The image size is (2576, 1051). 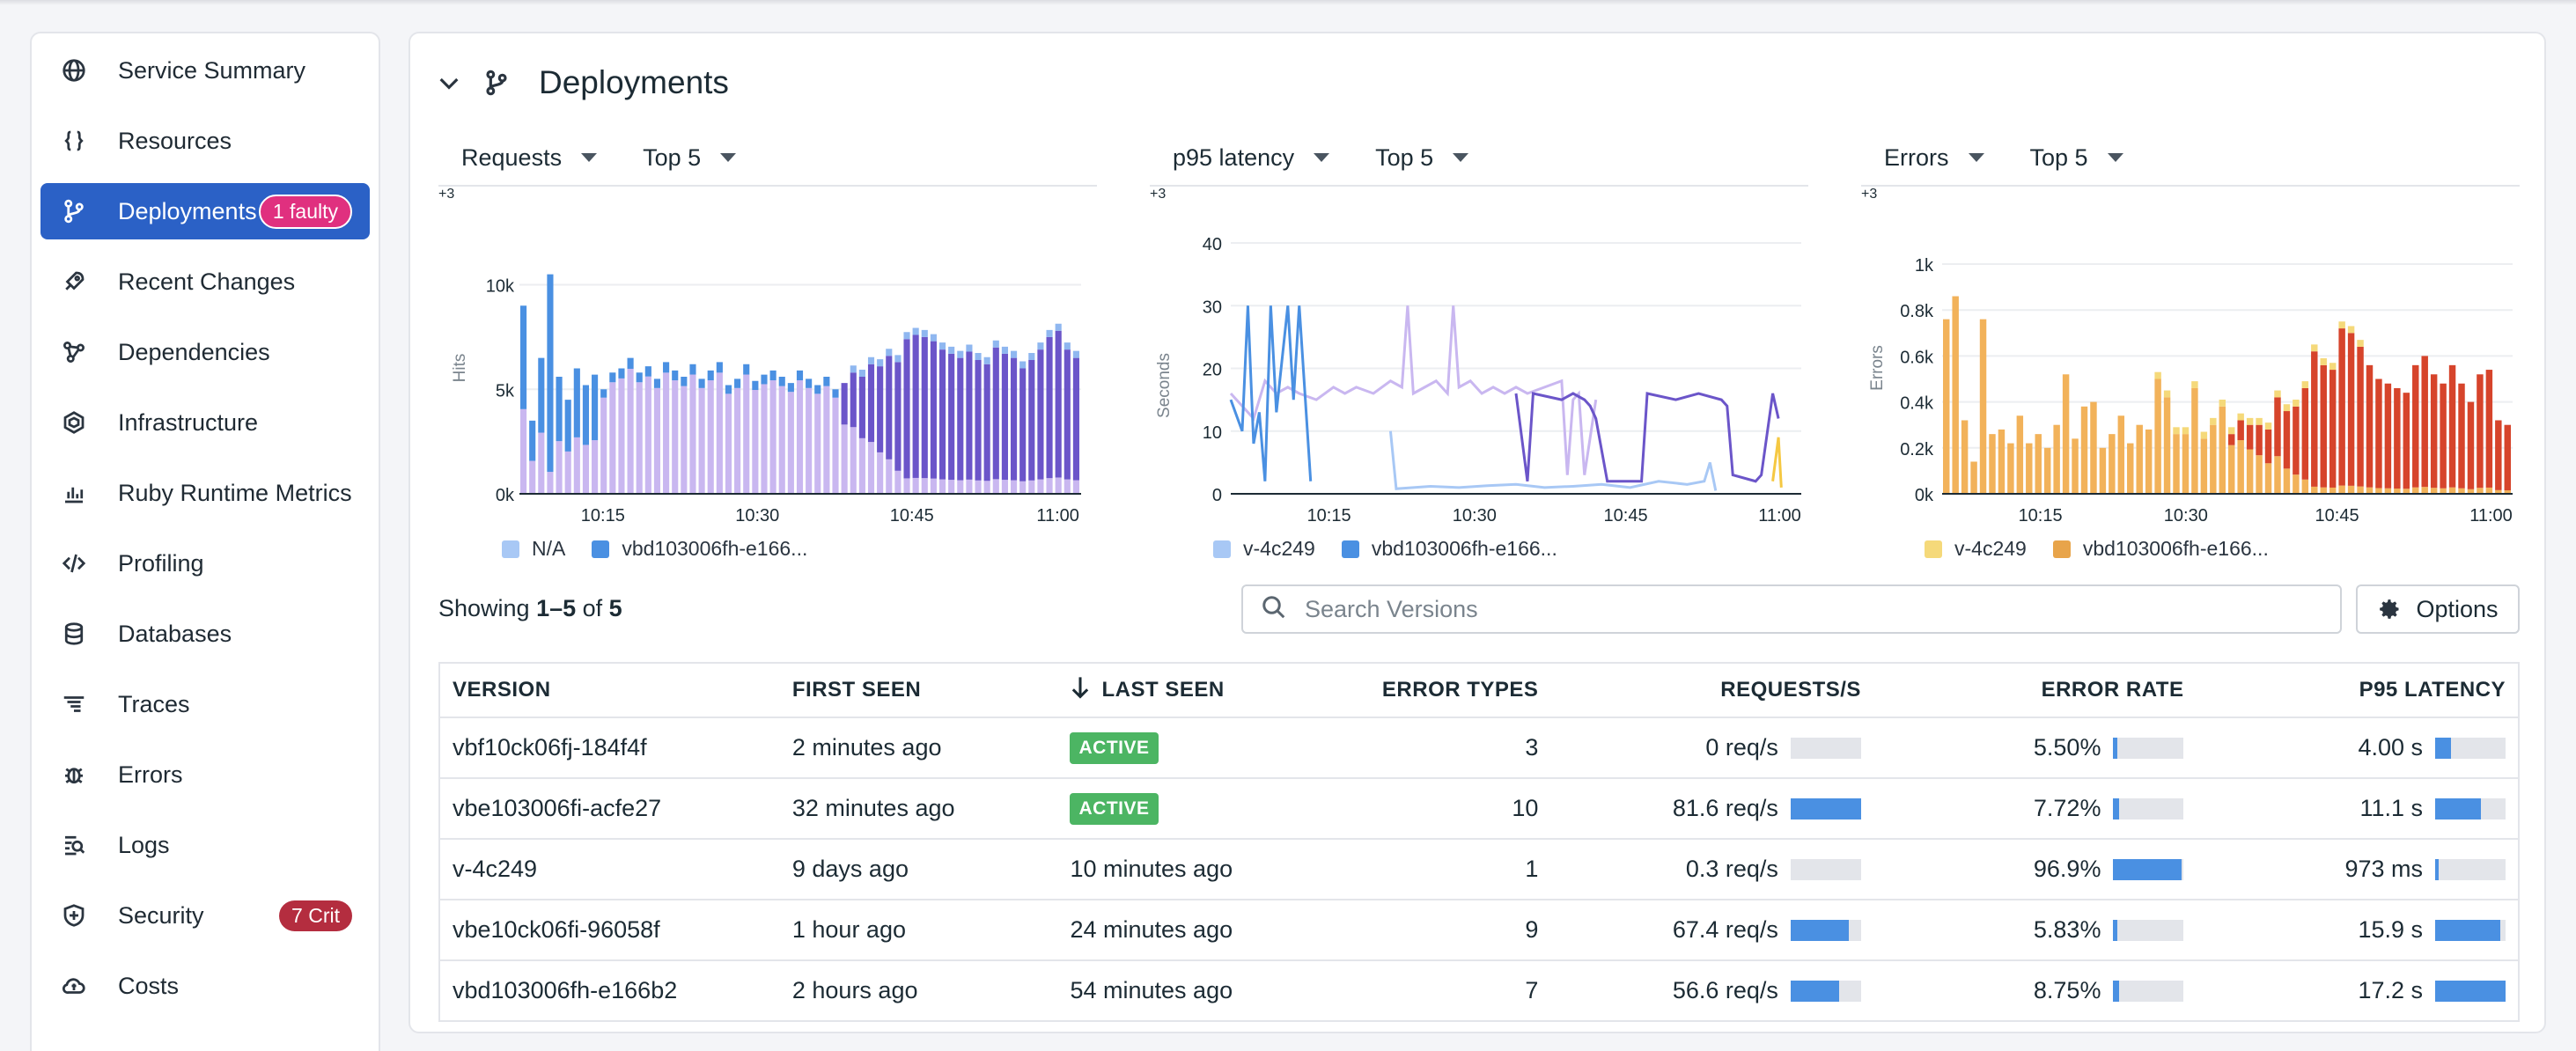 I want to click on p95-latency: 11.1 s, so click(x=2391, y=808).